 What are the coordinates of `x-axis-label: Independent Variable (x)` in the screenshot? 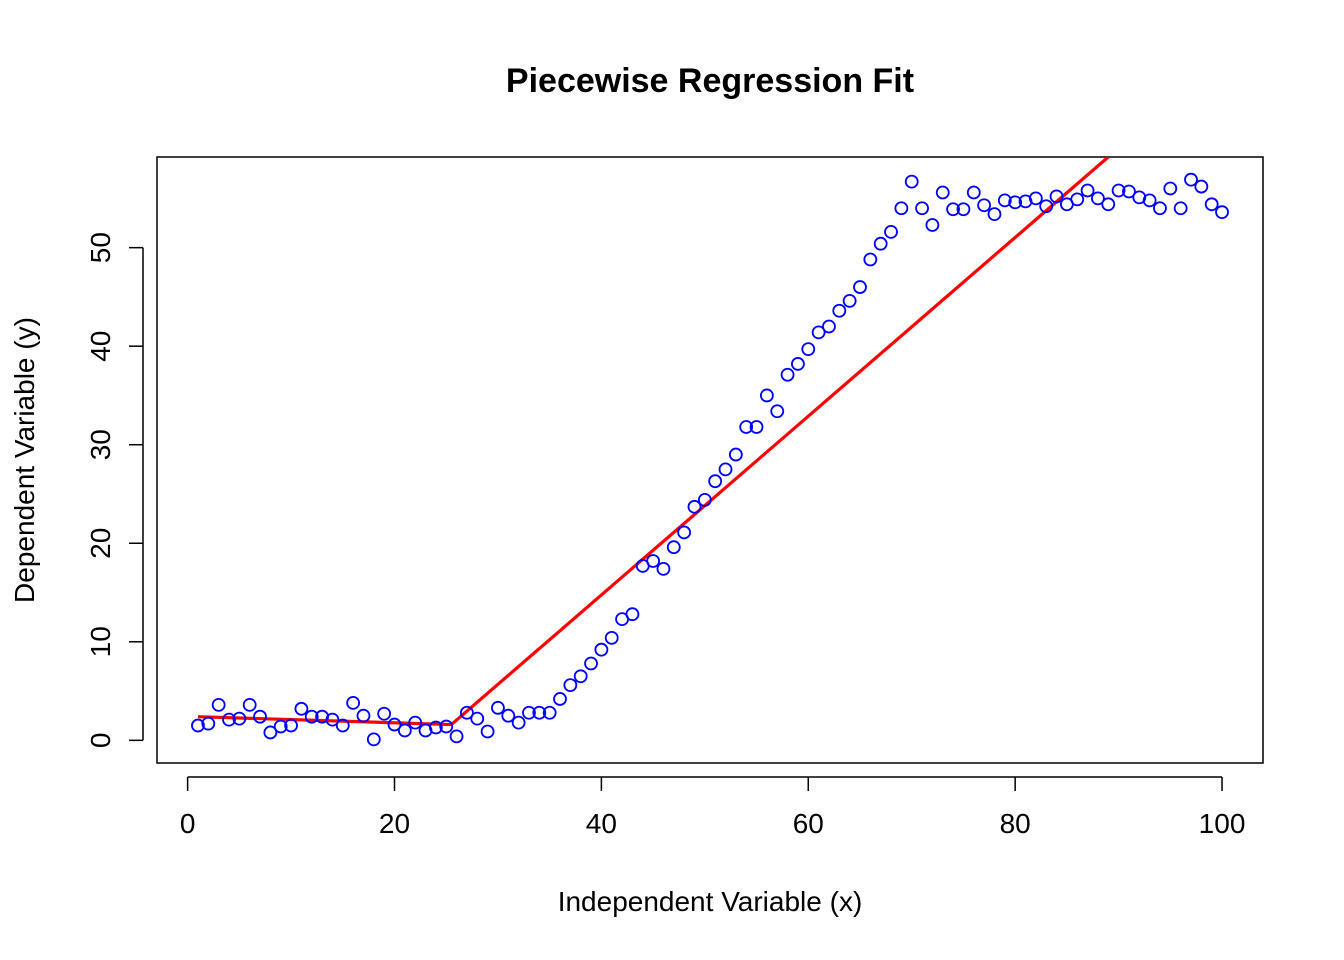 It's located at (710, 901).